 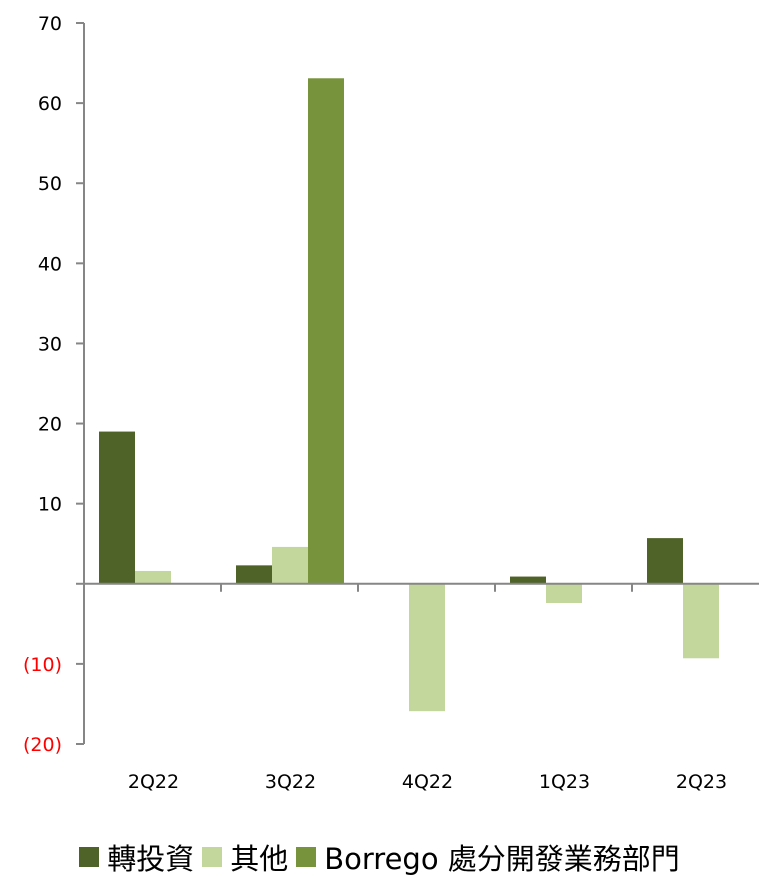 I want to click on x-tick-label: 2Q22, so click(x=153, y=782).